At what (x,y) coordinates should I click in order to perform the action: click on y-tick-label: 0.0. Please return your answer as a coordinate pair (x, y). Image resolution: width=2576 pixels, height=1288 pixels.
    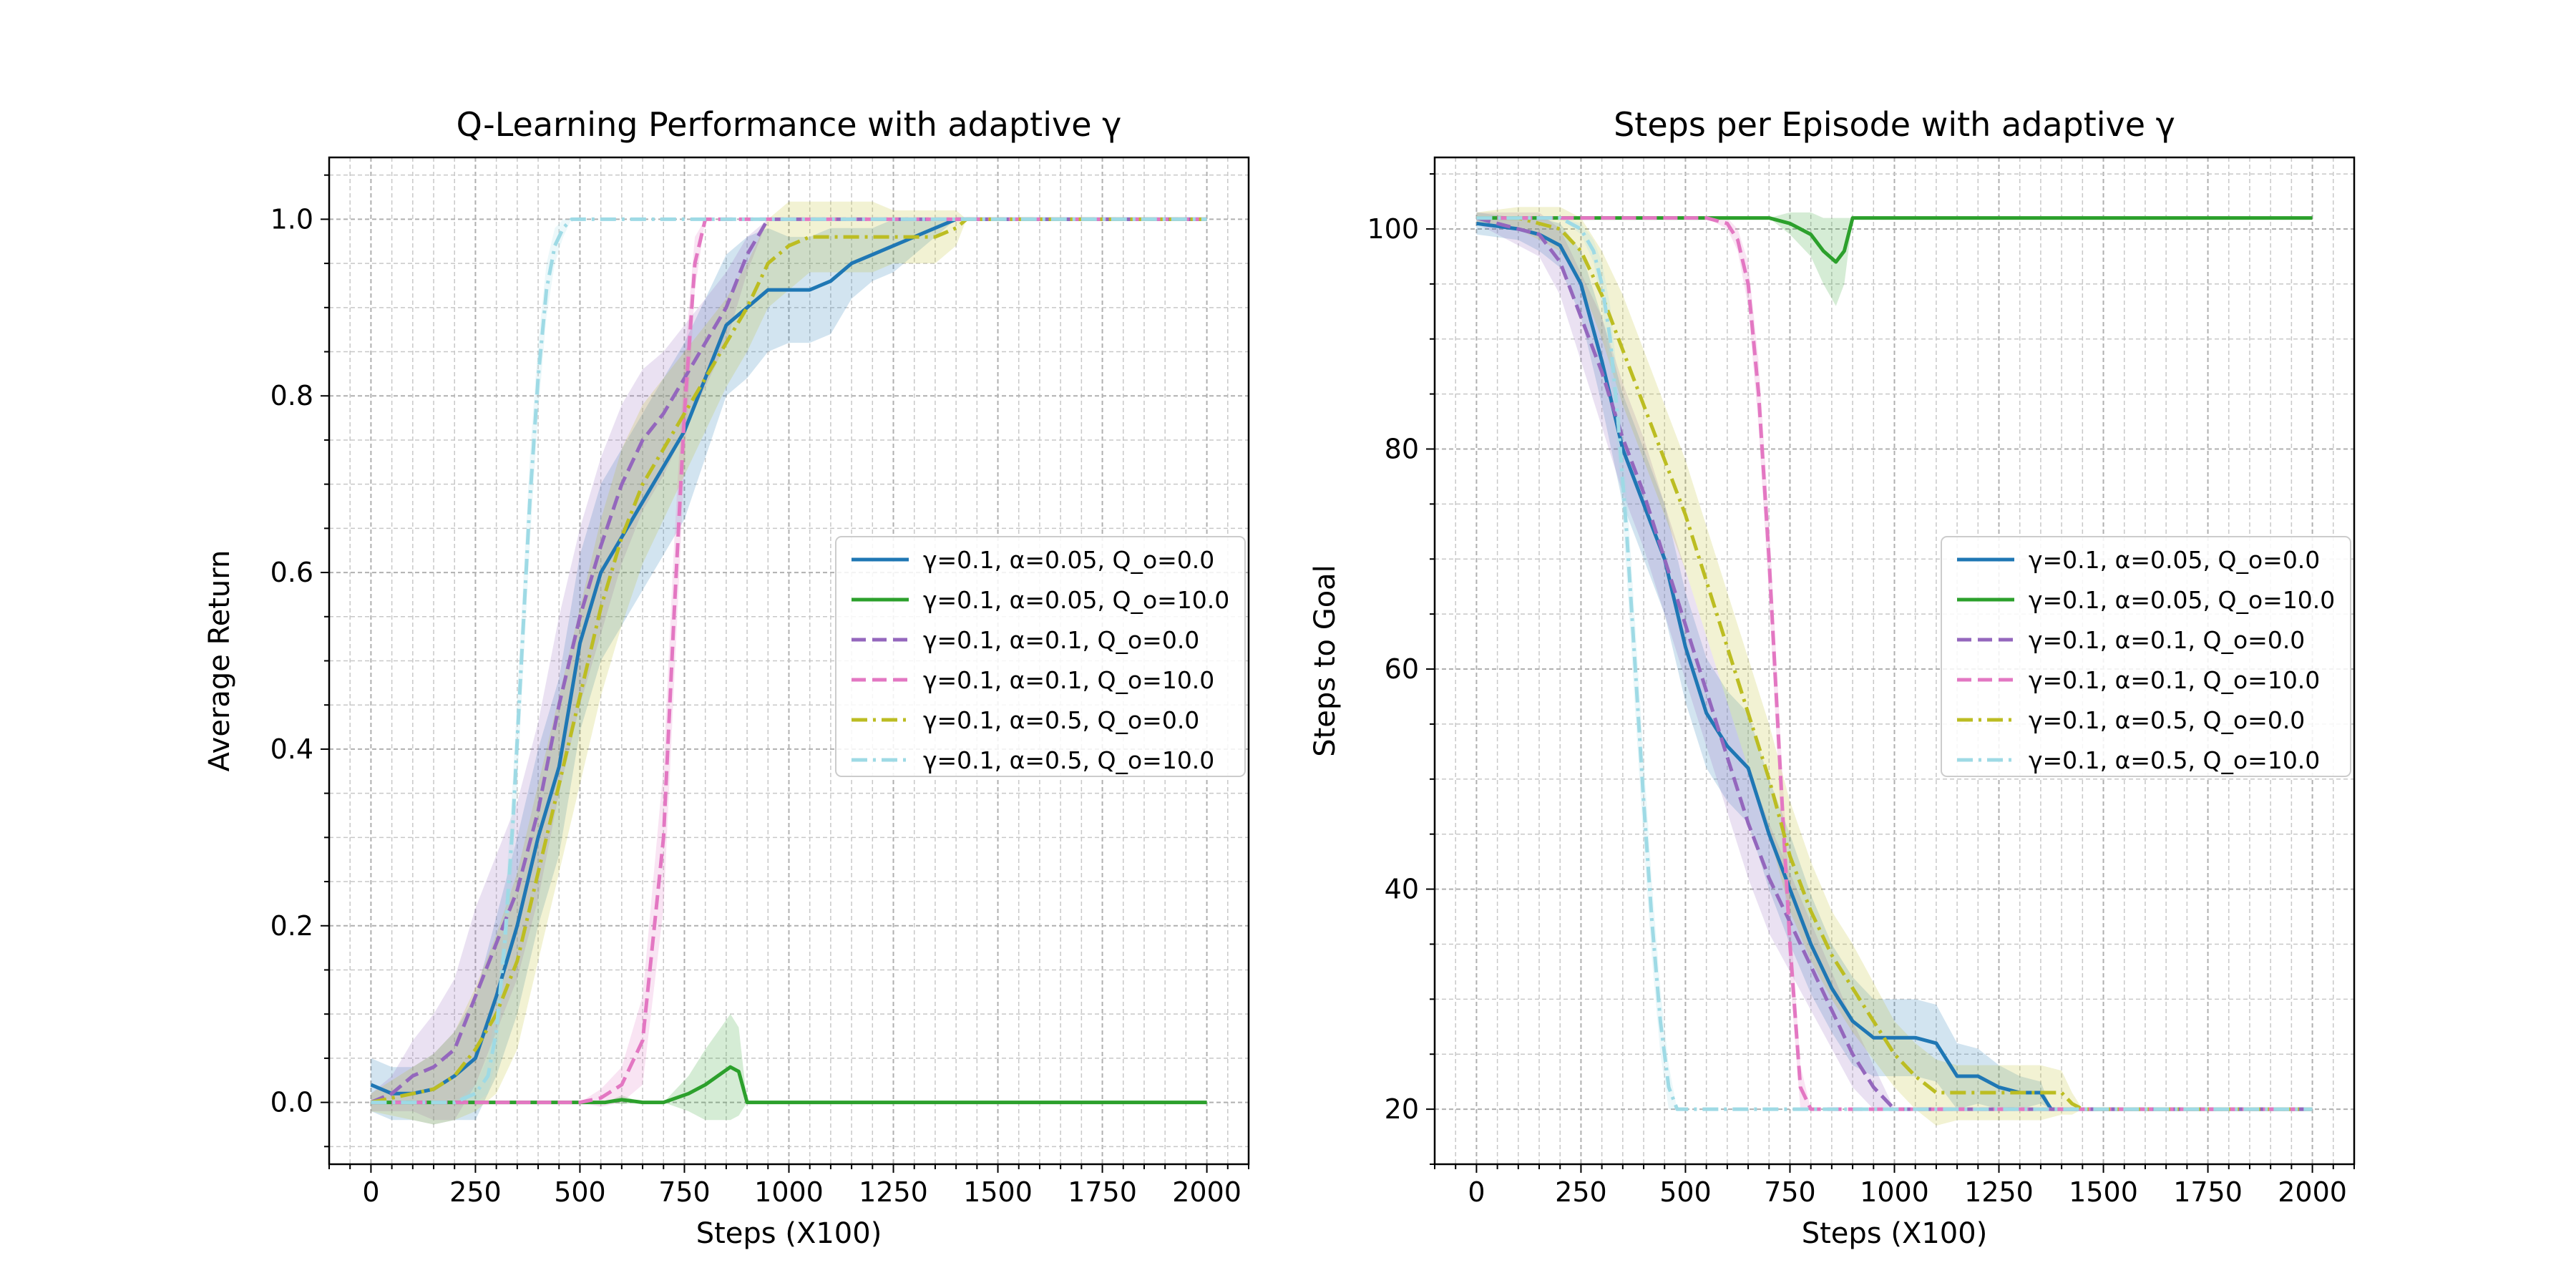
    Looking at the image, I should click on (291, 1102).